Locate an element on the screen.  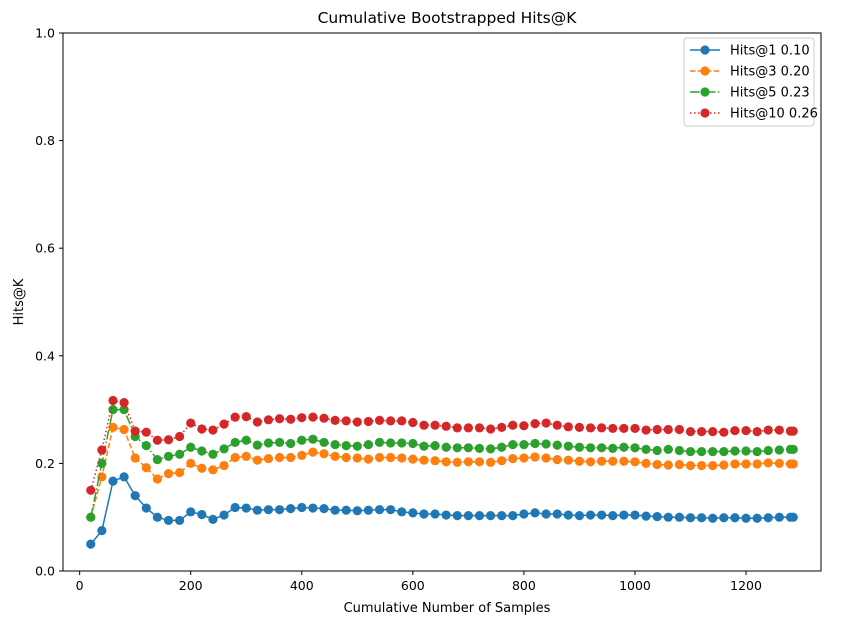
y-axis-title: Hits@K is located at coordinates (19, 301).